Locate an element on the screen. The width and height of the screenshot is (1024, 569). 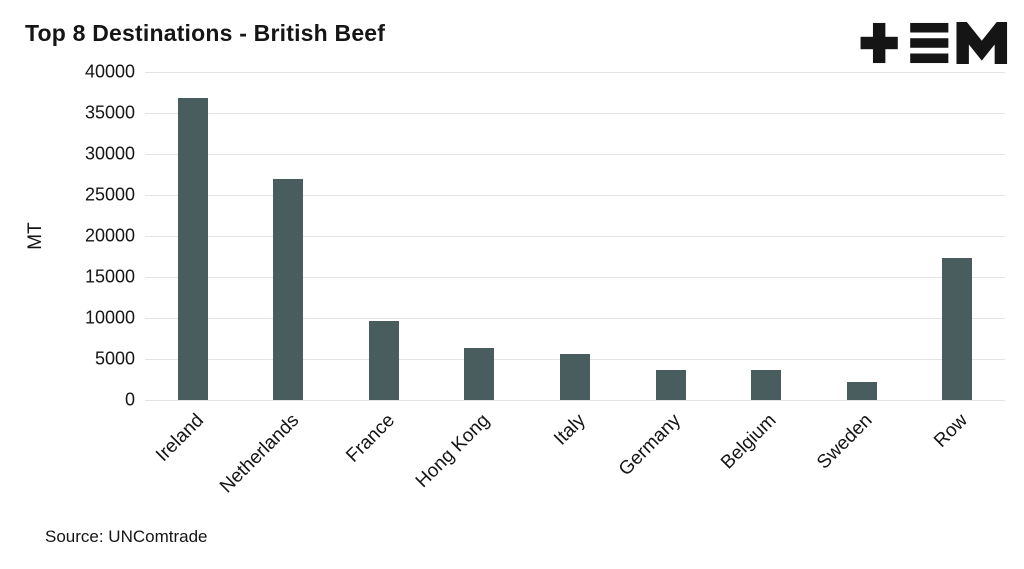
y-tick-label: 25000 is located at coordinates (109, 194).